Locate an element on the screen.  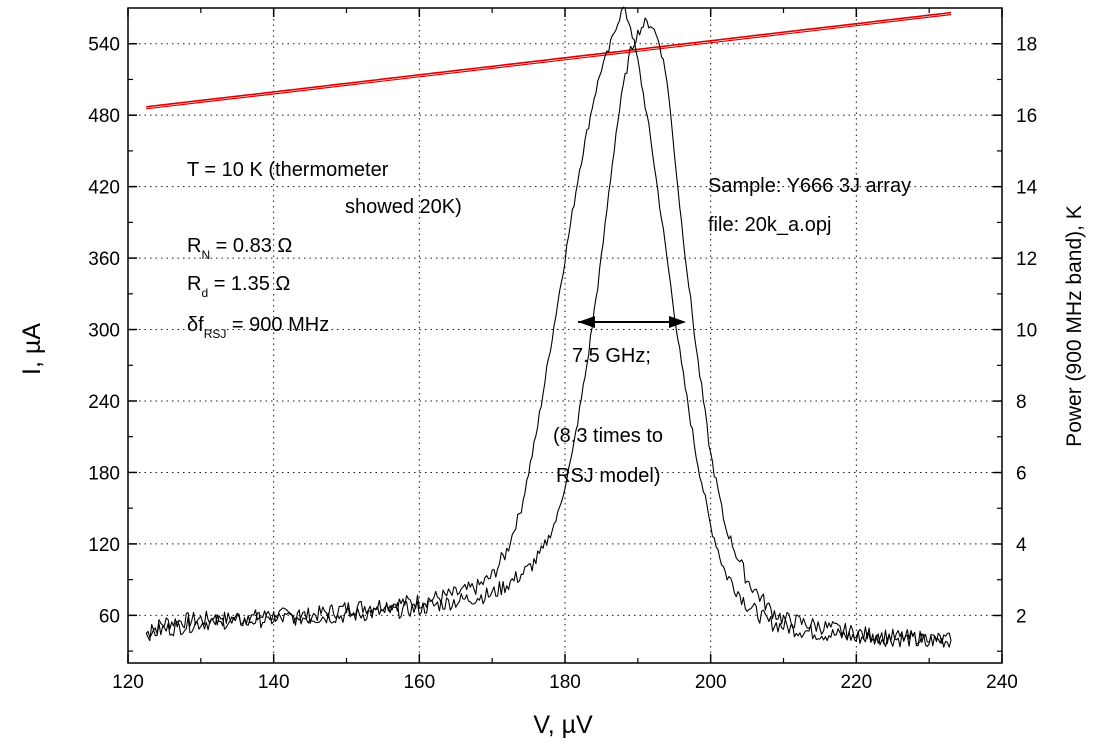
file-annotation: file: 20k_a.opj is located at coordinates (769, 225).